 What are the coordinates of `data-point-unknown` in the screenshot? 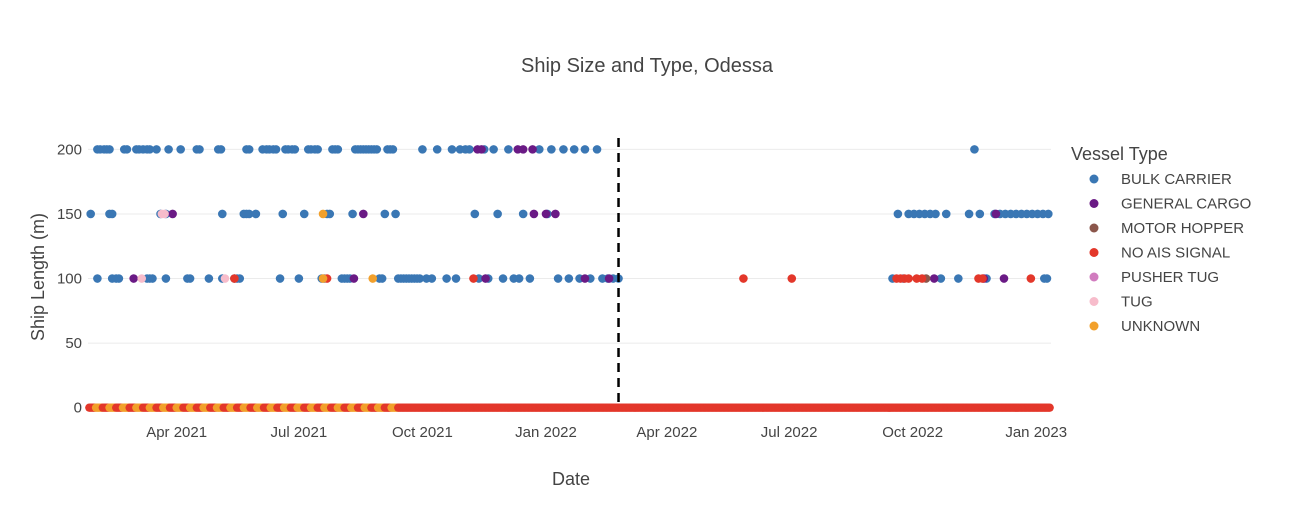 It's located at (373, 278).